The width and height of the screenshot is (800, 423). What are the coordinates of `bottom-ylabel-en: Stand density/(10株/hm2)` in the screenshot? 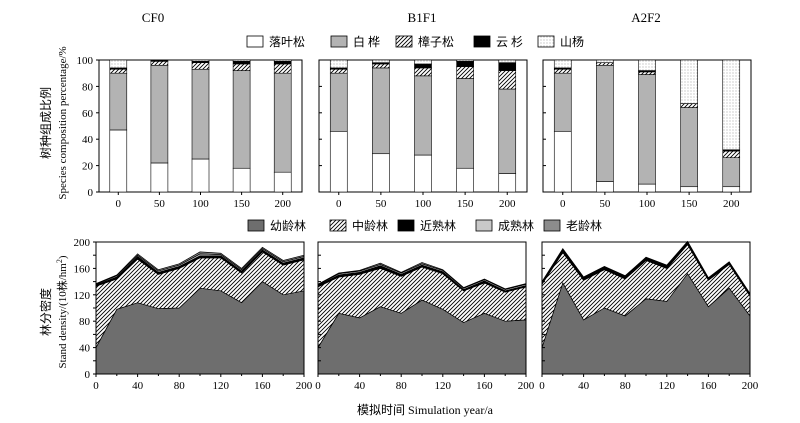 It's located at (62, 311).